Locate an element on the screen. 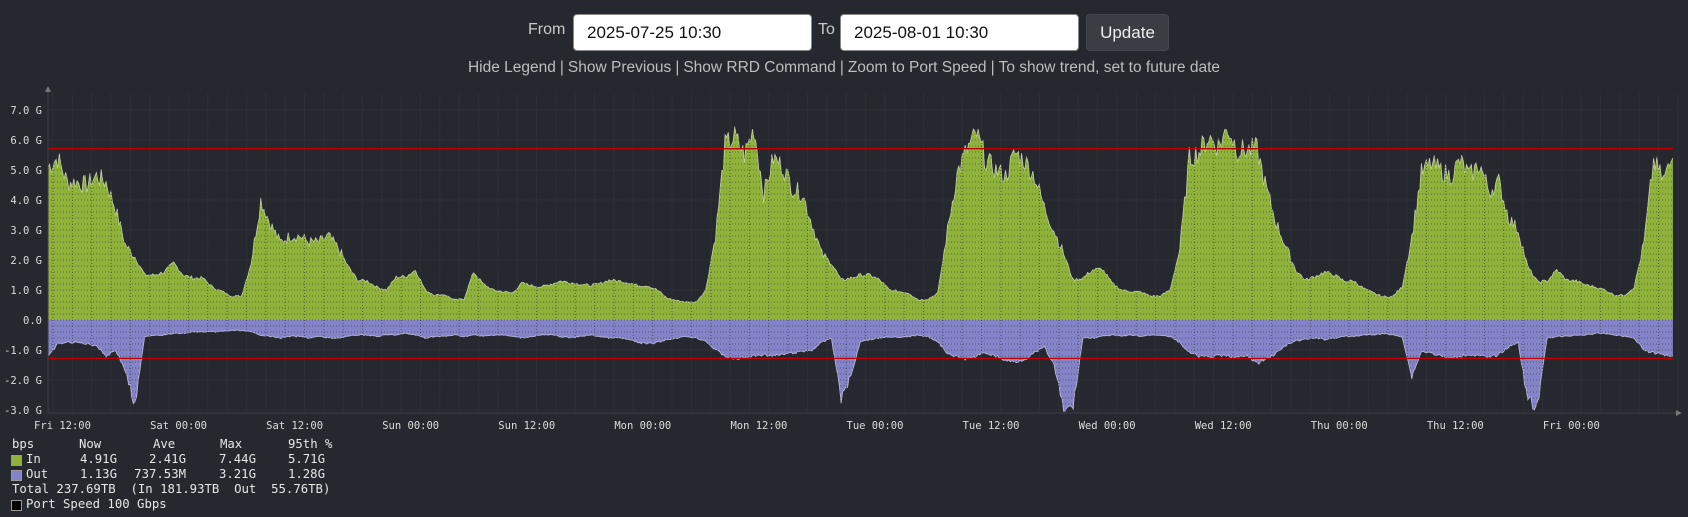  y-tick-label: 5.0 G is located at coordinates (26, 171).